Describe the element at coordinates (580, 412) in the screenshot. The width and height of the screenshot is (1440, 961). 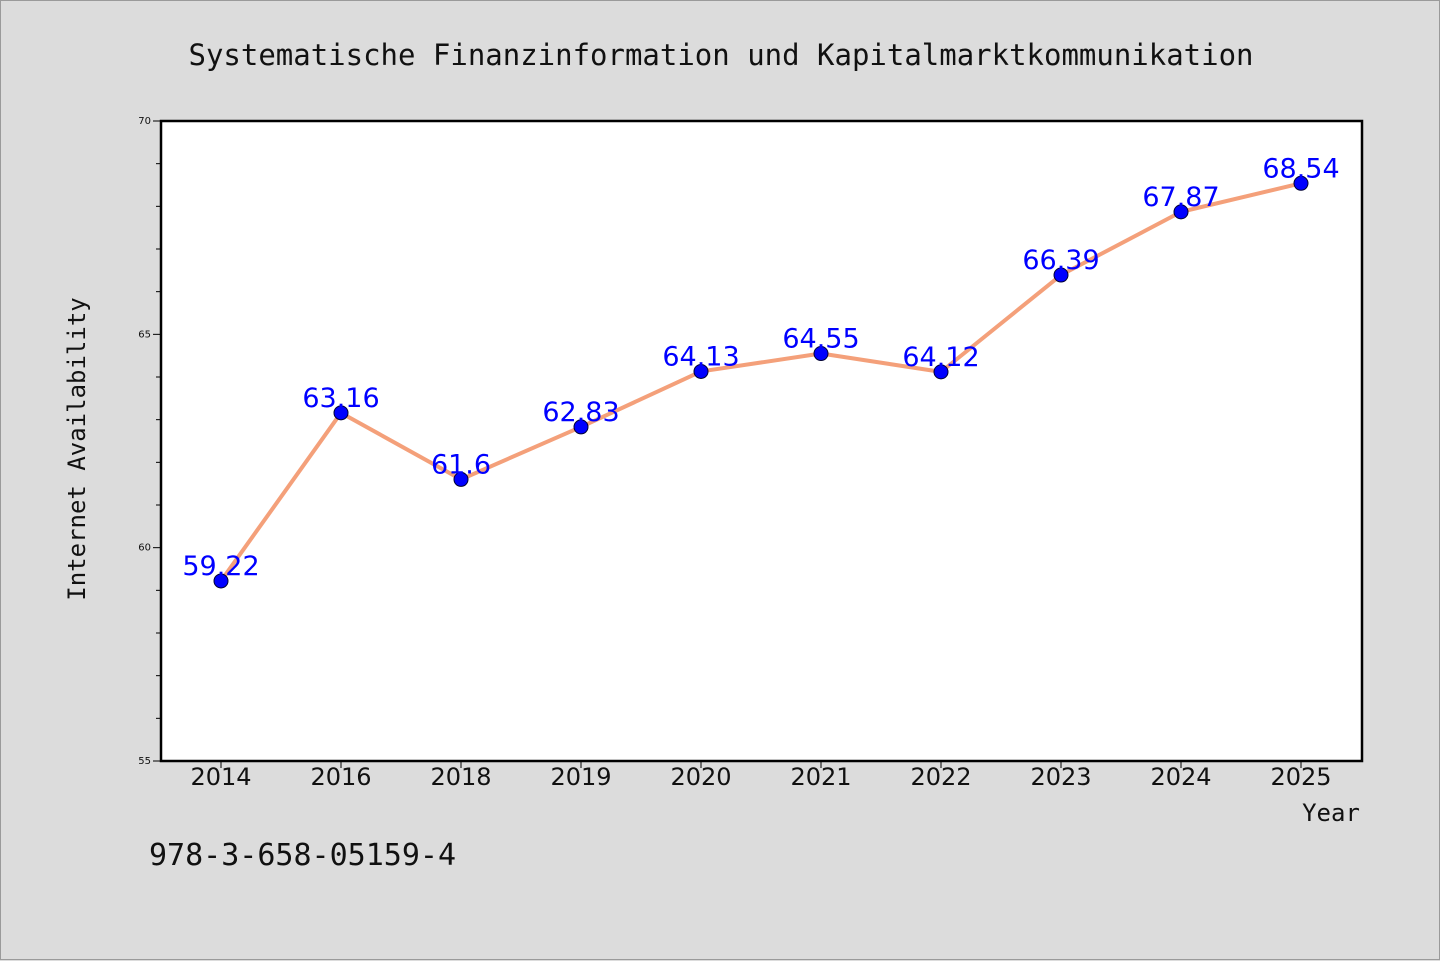
I see `data-label: 62.83` at that location.